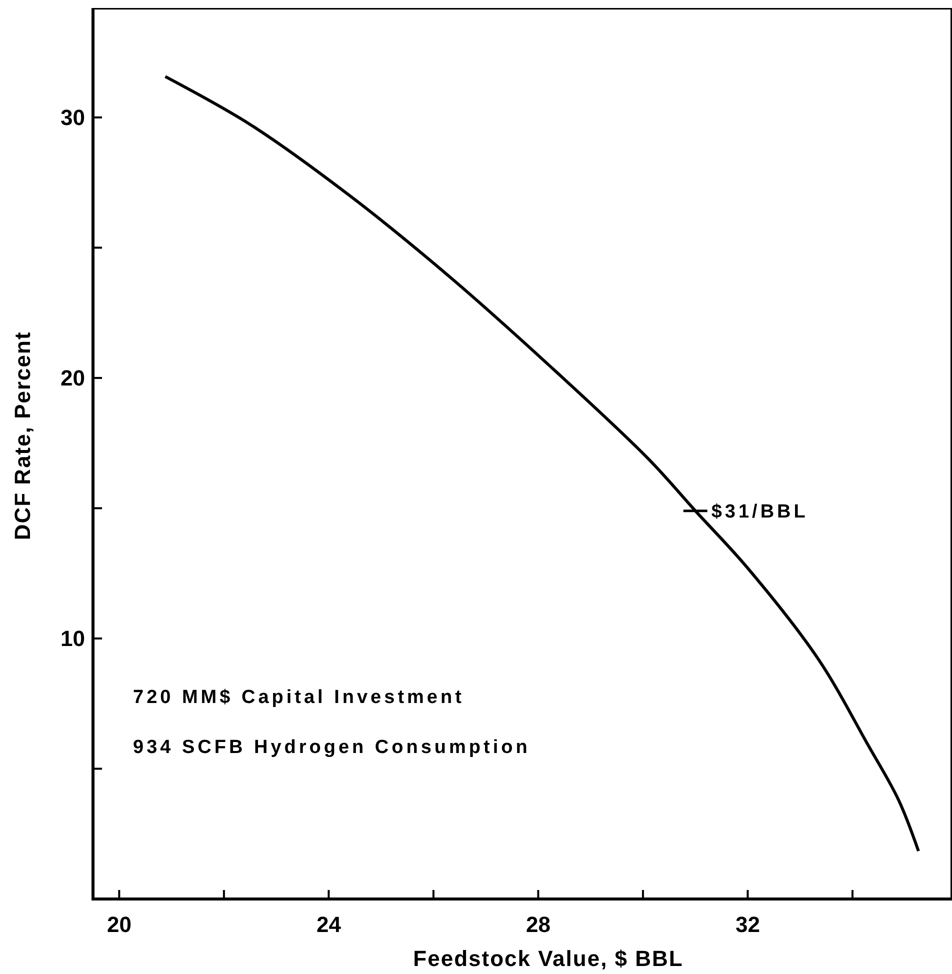  I want to click on x-tick-label: 32, so click(747, 924).